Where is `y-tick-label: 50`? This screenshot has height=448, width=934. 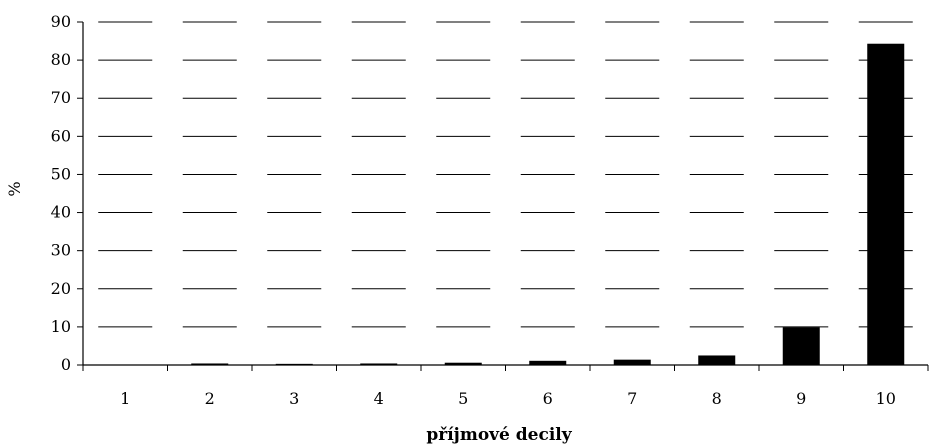 y-tick-label: 50 is located at coordinates (61, 173).